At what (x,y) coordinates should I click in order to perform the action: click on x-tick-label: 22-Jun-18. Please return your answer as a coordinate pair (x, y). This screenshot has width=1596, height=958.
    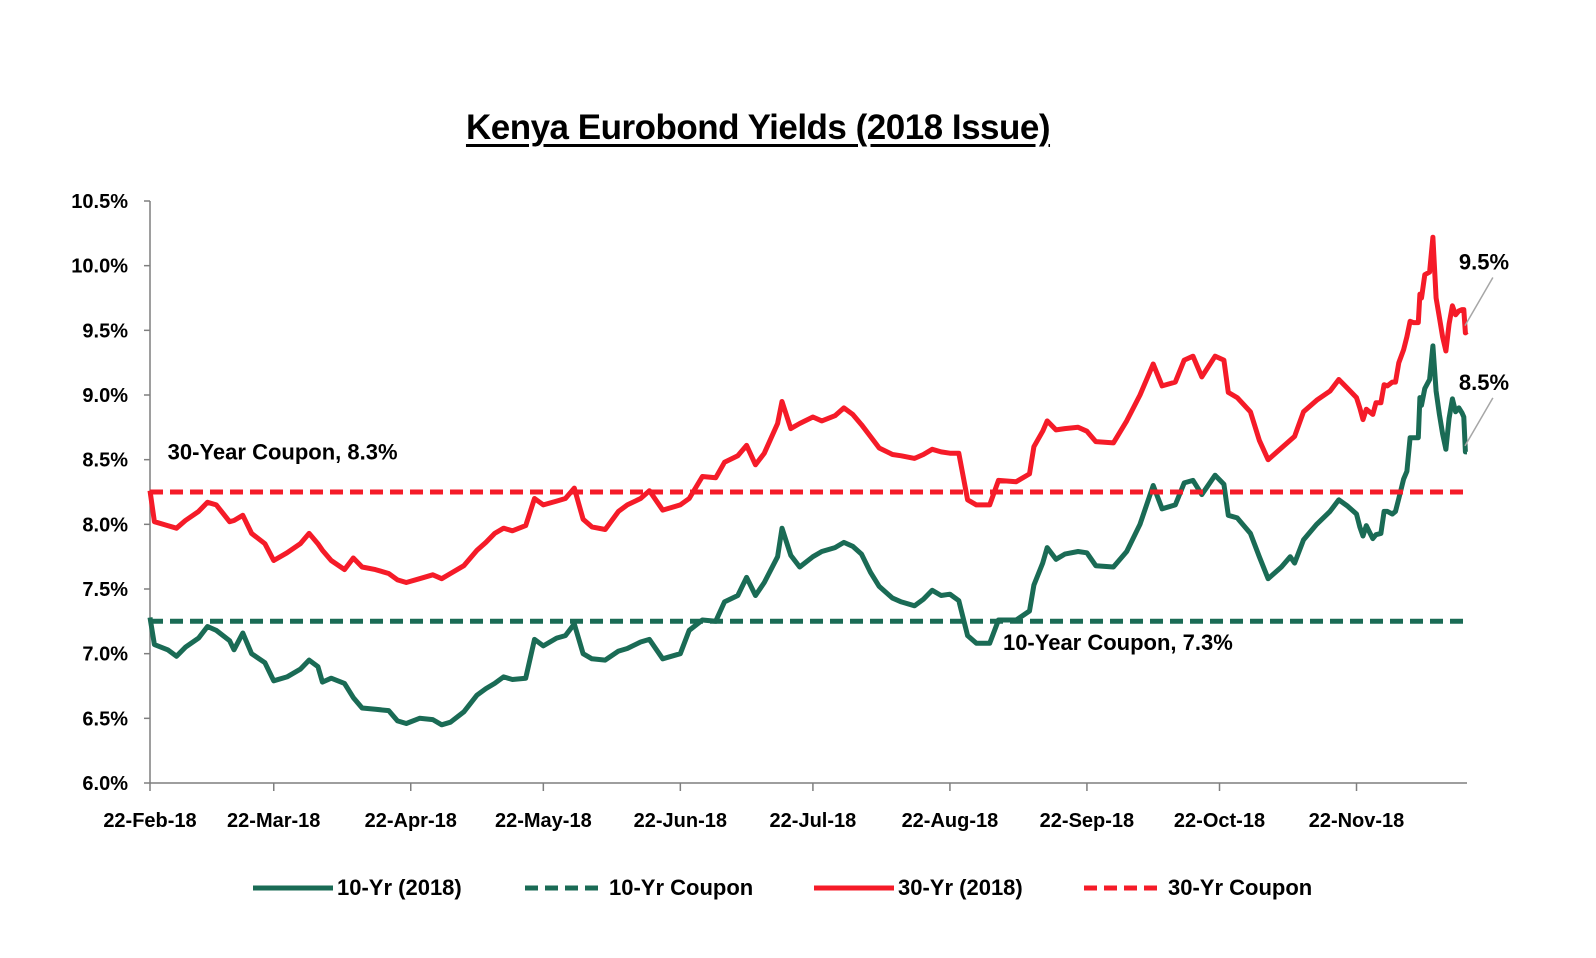
    Looking at the image, I should click on (680, 821).